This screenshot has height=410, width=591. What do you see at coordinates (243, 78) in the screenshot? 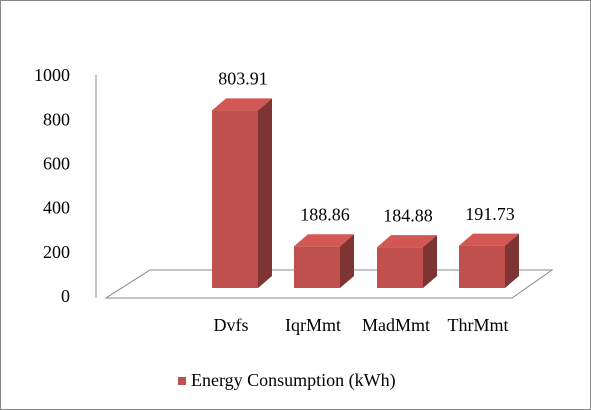
I see `data-label: 803.91` at bounding box center [243, 78].